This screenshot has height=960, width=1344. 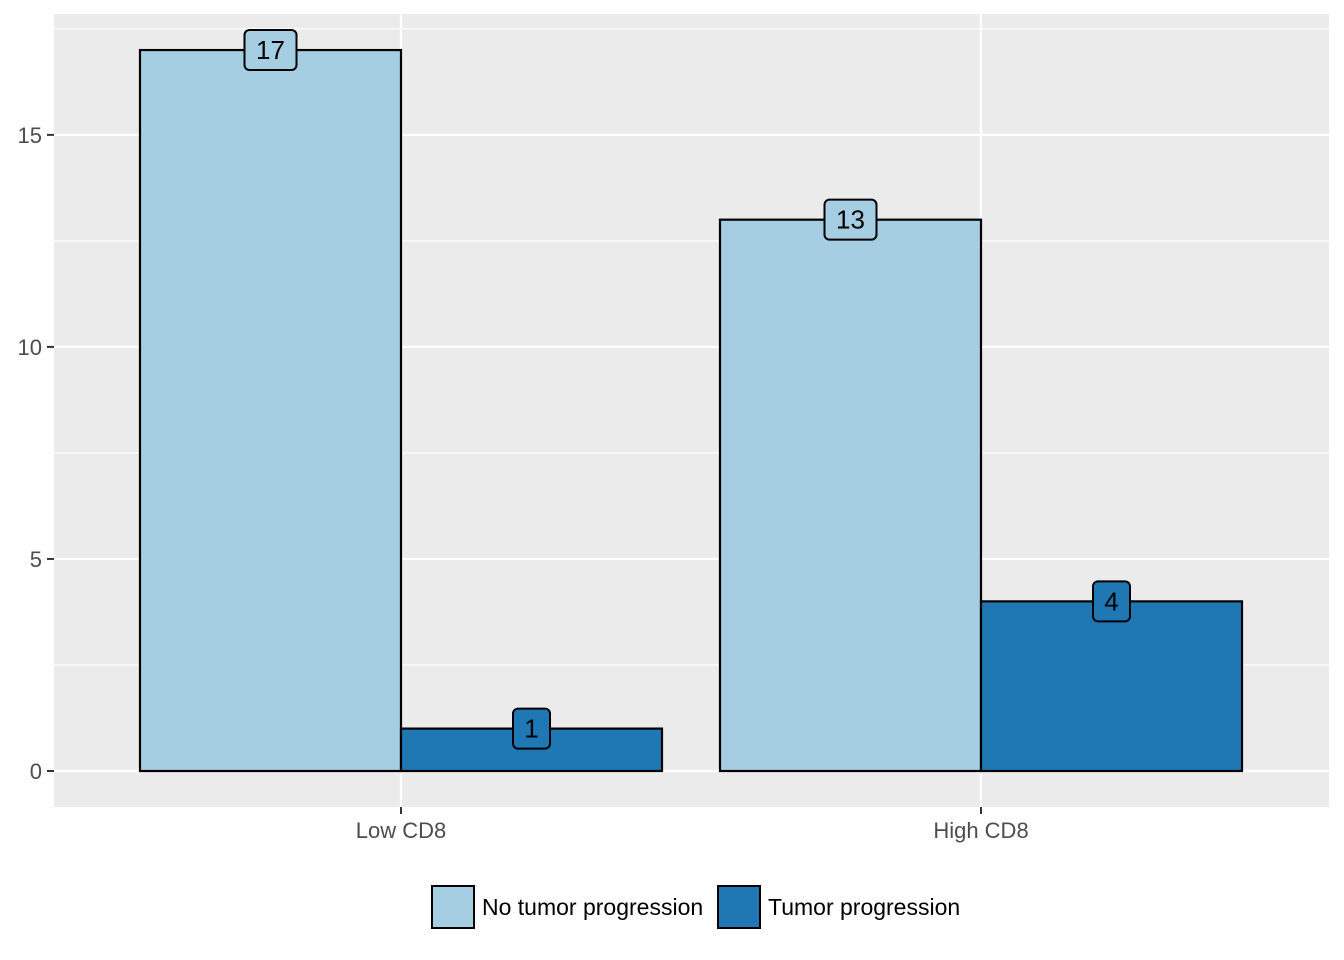 What do you see at coordinates (980, 830) in the screenshot?
I see `x-tick-label: High CD8` at bounding box center [980, 830].